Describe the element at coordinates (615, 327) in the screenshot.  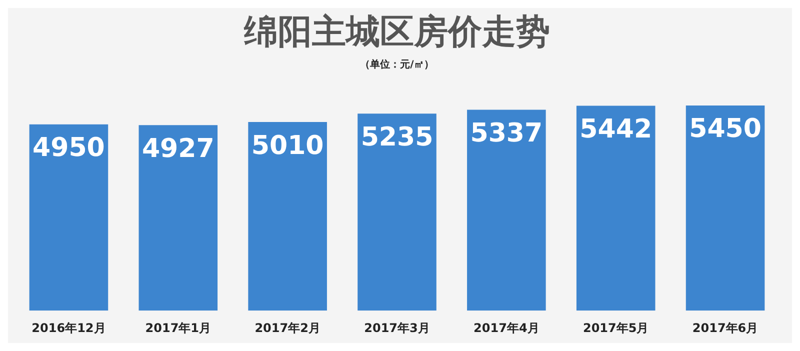
I see `x-tick-label: 2017年5月` at that location.